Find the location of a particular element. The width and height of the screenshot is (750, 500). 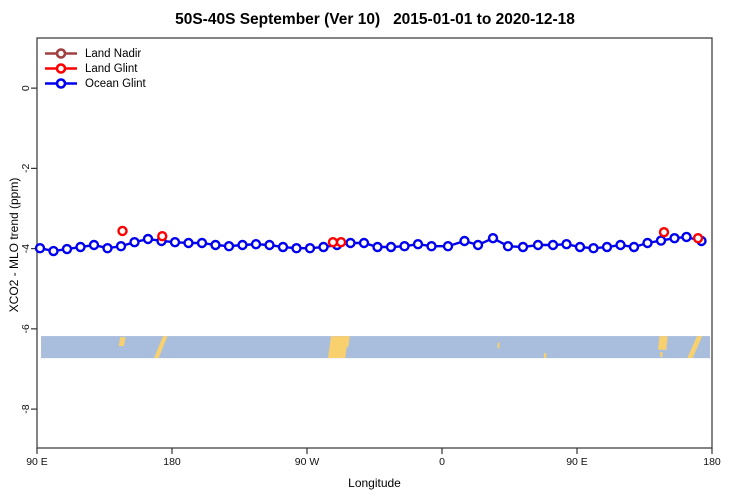

legend-label: Ocean Glint is located at coordinates (115, 83).